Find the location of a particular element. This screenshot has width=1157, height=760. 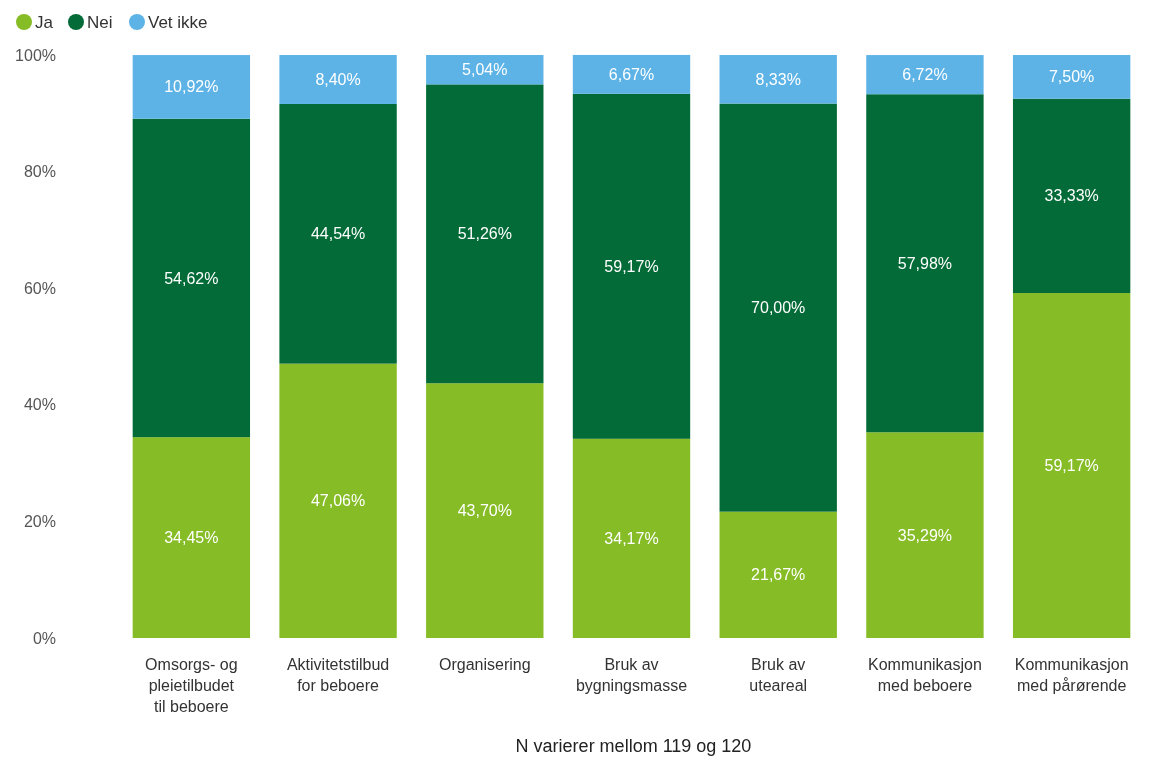

x-tick-label: Bruk av bygningsmasse is located at coordinates (631, 675).